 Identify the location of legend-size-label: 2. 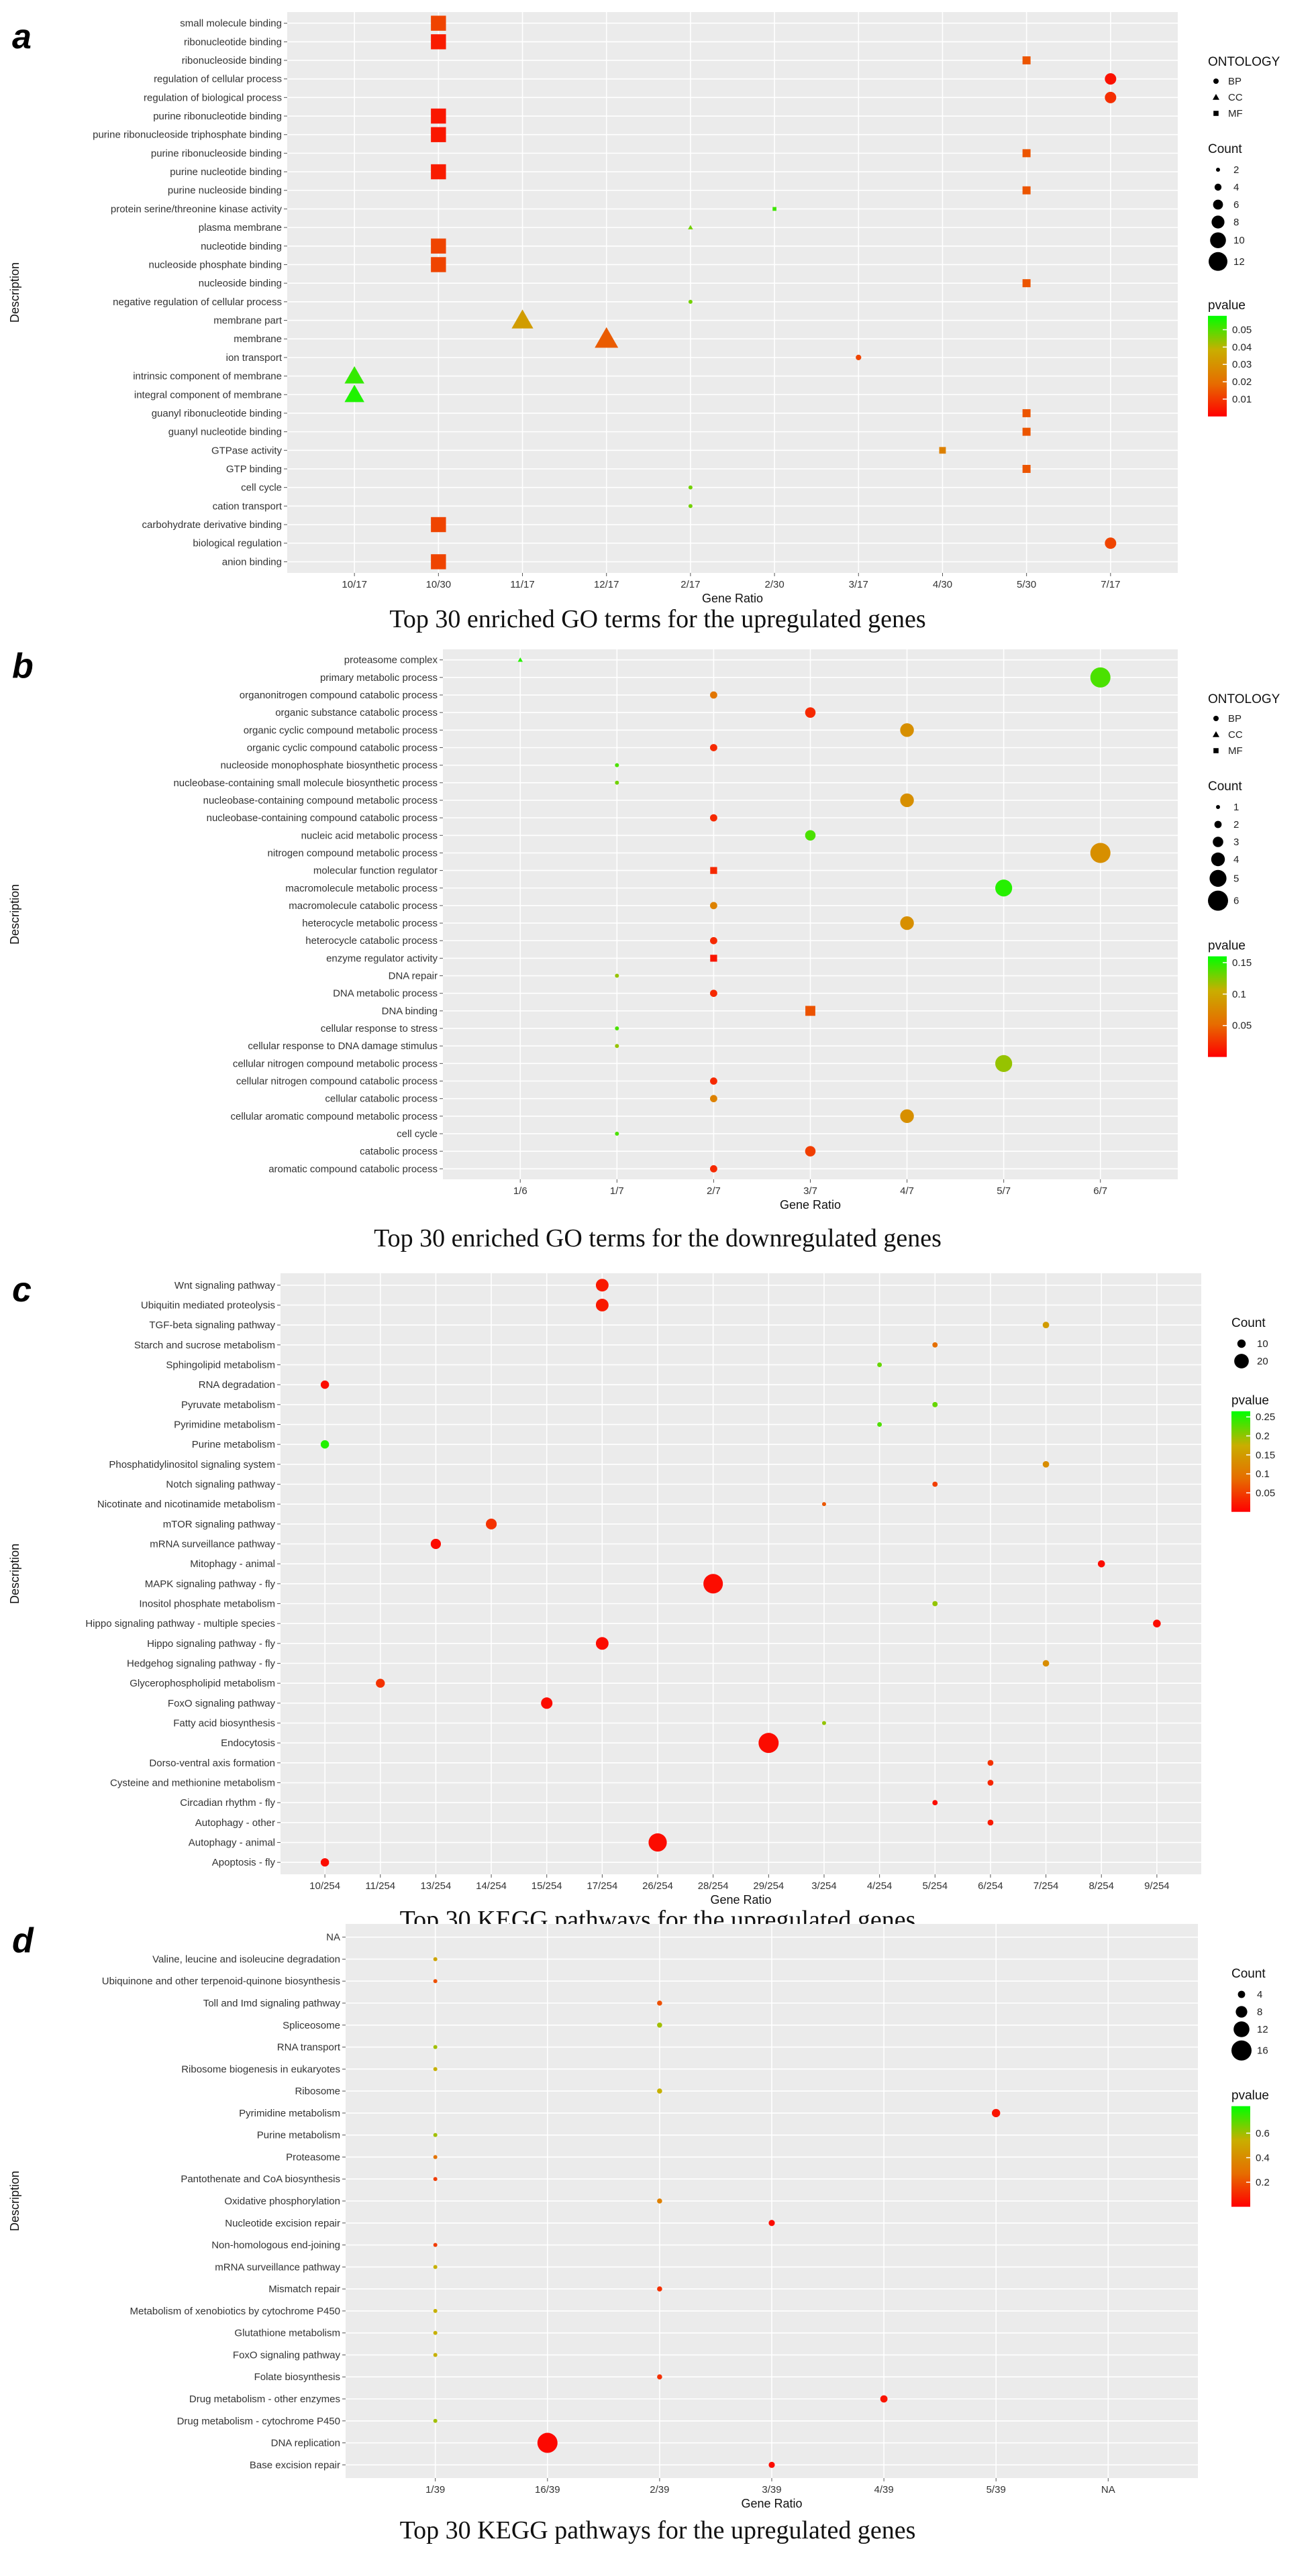
(1236, 170).